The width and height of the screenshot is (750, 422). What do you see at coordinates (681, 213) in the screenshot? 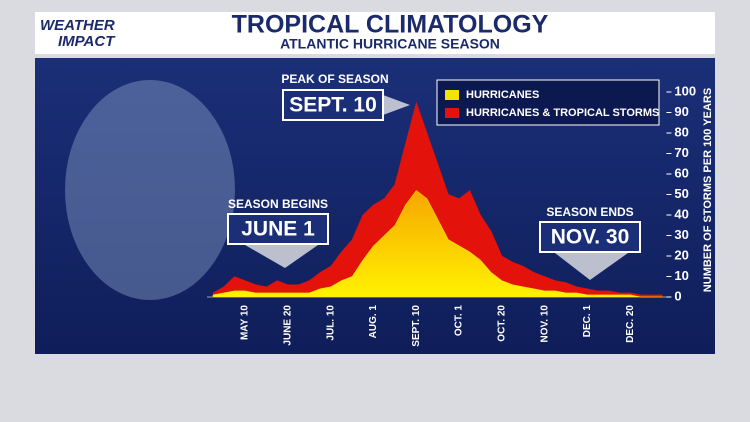
I see `y-tick-label: 40` at bounding box center [681, 213].